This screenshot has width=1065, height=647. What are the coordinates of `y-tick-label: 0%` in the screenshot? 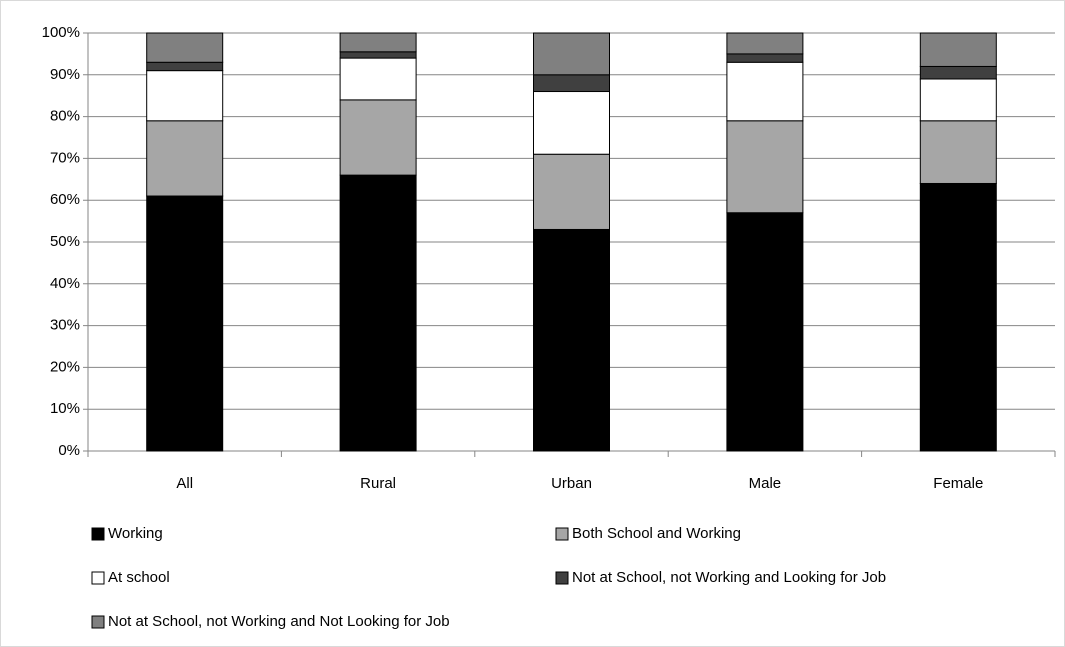 It's located at (69, 450).